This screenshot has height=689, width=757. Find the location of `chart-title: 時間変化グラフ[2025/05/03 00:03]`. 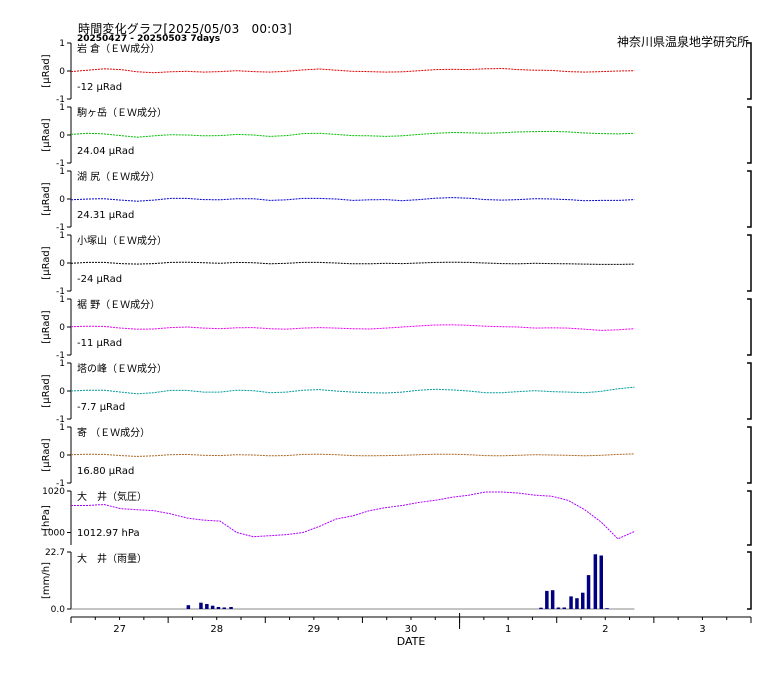

chart-title: 時間変化グラフ[2025/05/03 00:03] is located at coordinates (185, 29).